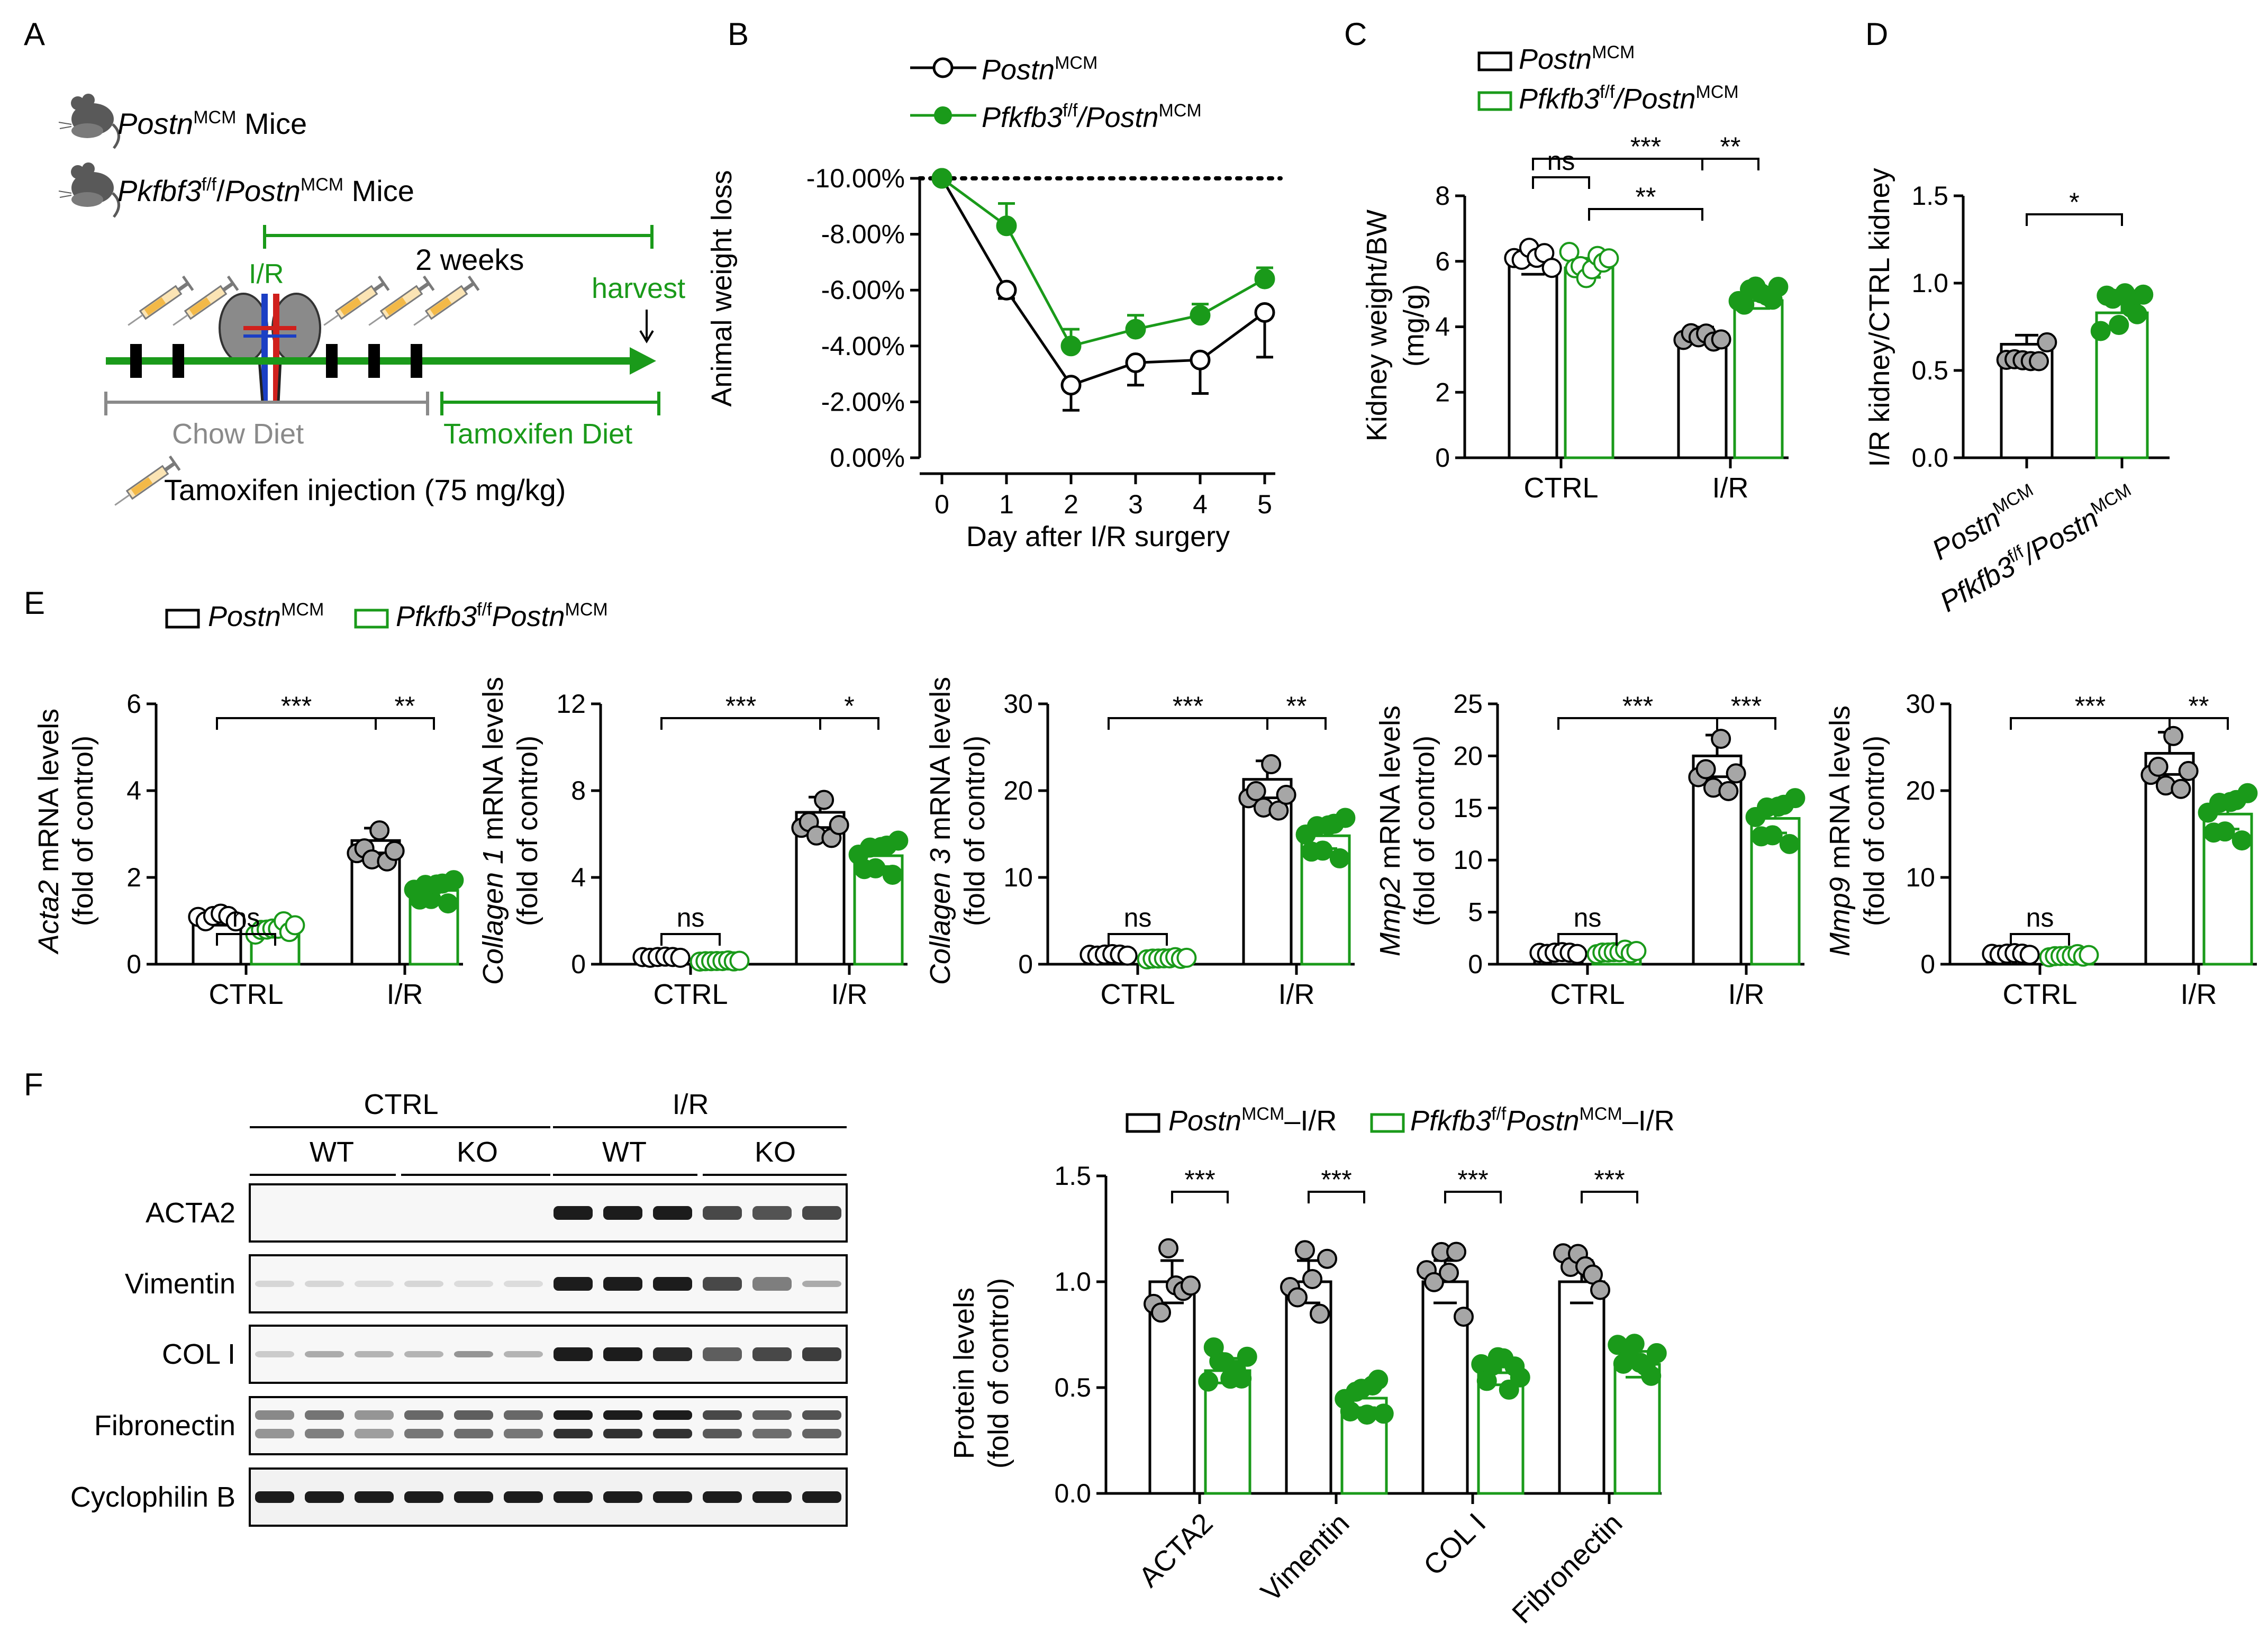 The width and height of the screenshot is (2268, 1649). Describe the element at coordinates (1920, 877) in the screenshot. I see `y-tick-label: 10` at that location.